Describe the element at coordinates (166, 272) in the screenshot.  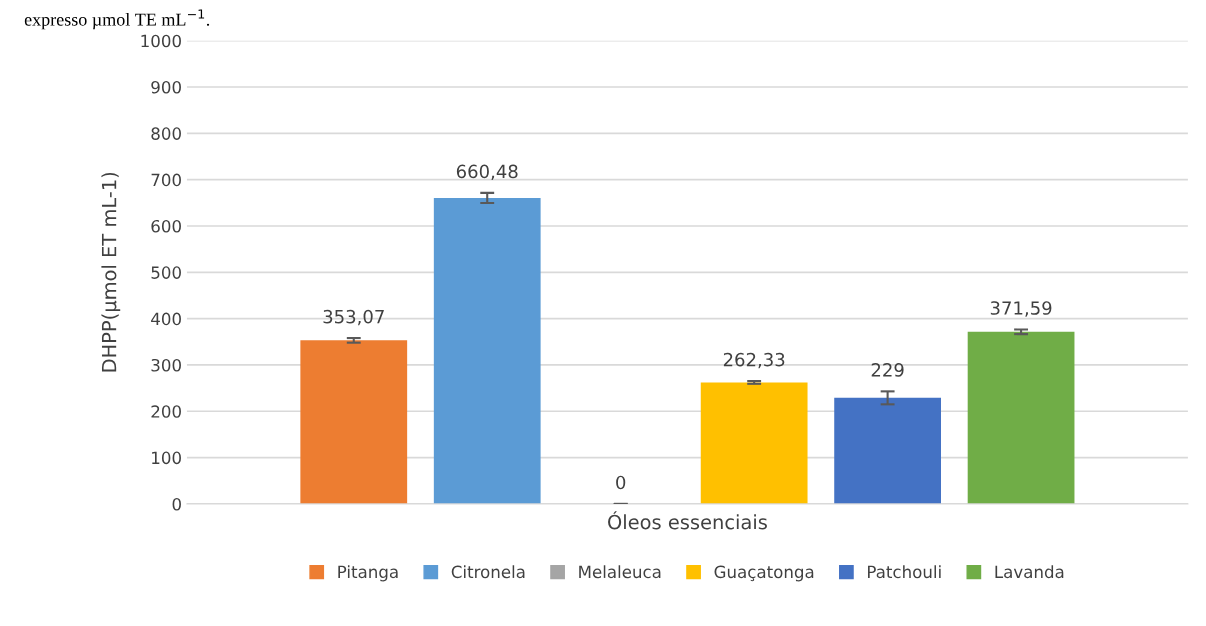
I see `y-tick-label: 500` at that location.